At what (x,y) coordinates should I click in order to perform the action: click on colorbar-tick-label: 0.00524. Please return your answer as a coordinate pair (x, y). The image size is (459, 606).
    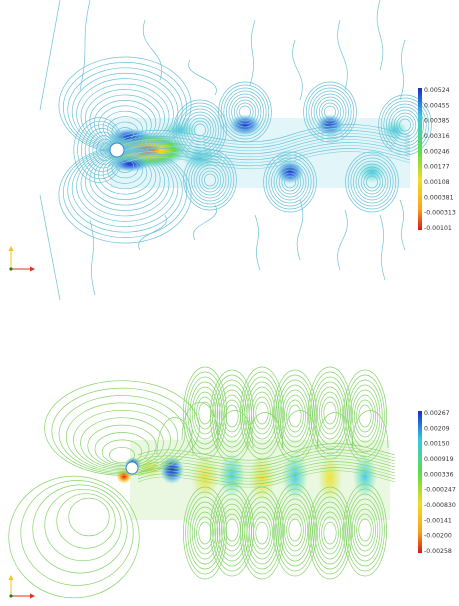
    Looking at the image, I should click on (437, 90).